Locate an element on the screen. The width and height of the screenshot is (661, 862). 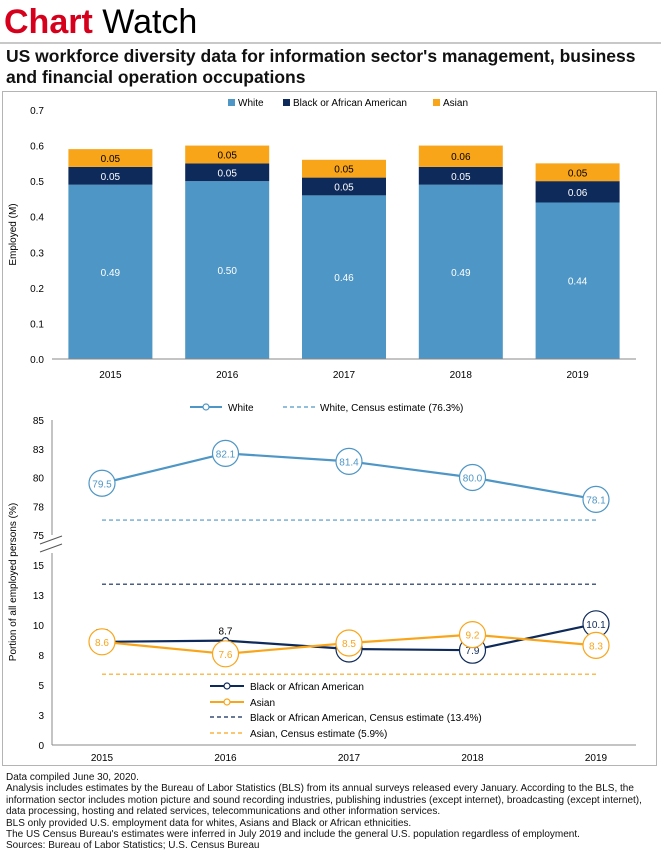
point-label: 8.5 is located at coordinates (349, 644).